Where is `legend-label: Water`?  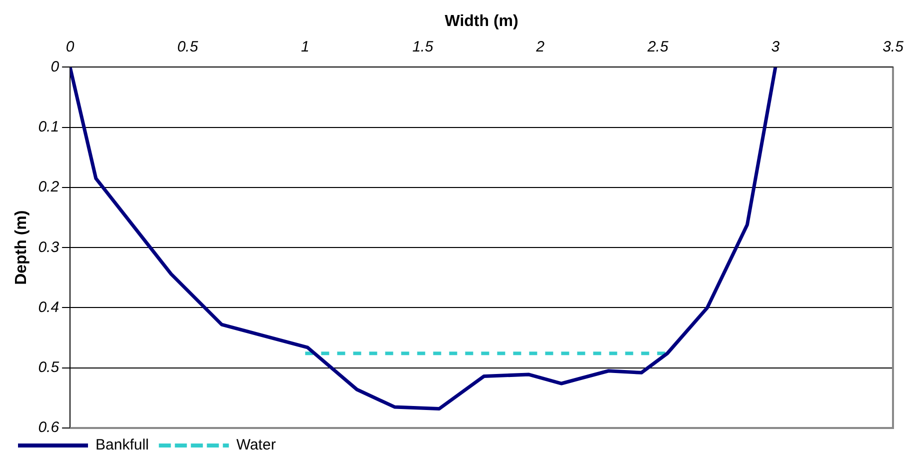 legend-label: Water is located at coordinates (256, 445).